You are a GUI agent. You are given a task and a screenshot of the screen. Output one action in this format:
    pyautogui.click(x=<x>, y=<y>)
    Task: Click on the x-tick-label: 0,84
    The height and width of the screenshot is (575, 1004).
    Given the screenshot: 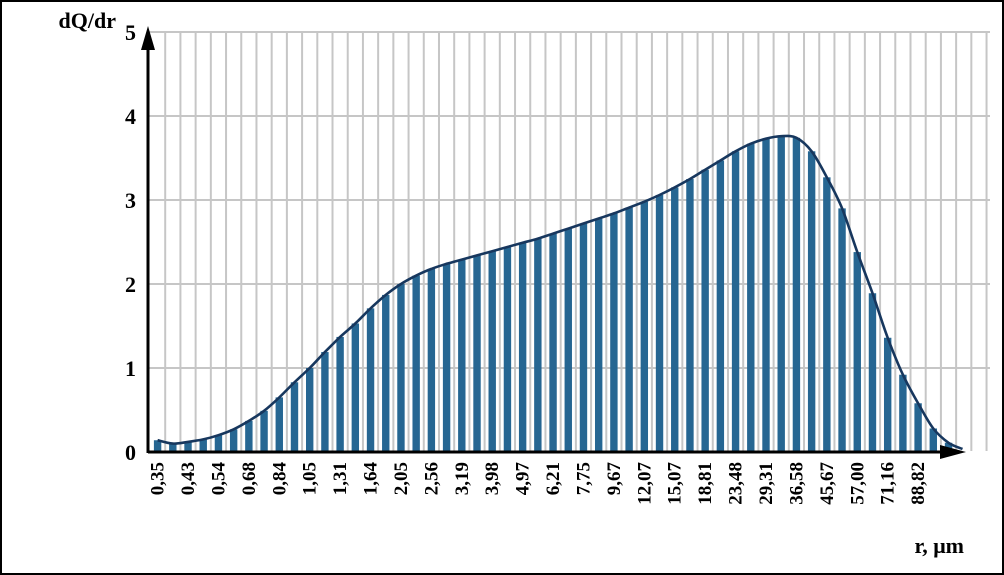 What is the action you would take?
    pyautogui.click(x=279, y=479)
    